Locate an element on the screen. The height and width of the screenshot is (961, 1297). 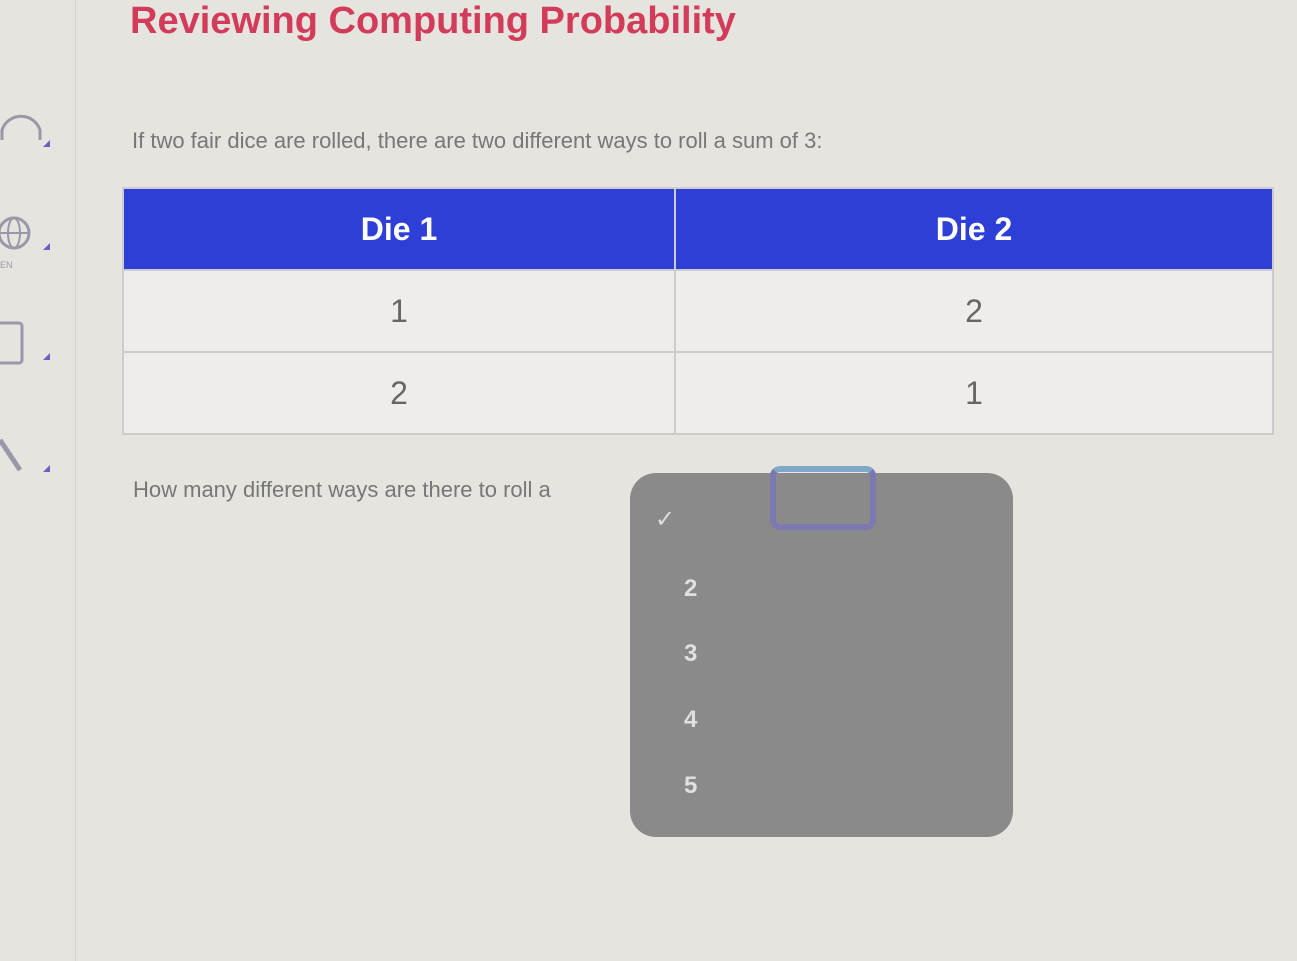
table-header-row: Die 1 Die 2 is located at coordinates (698, 229).